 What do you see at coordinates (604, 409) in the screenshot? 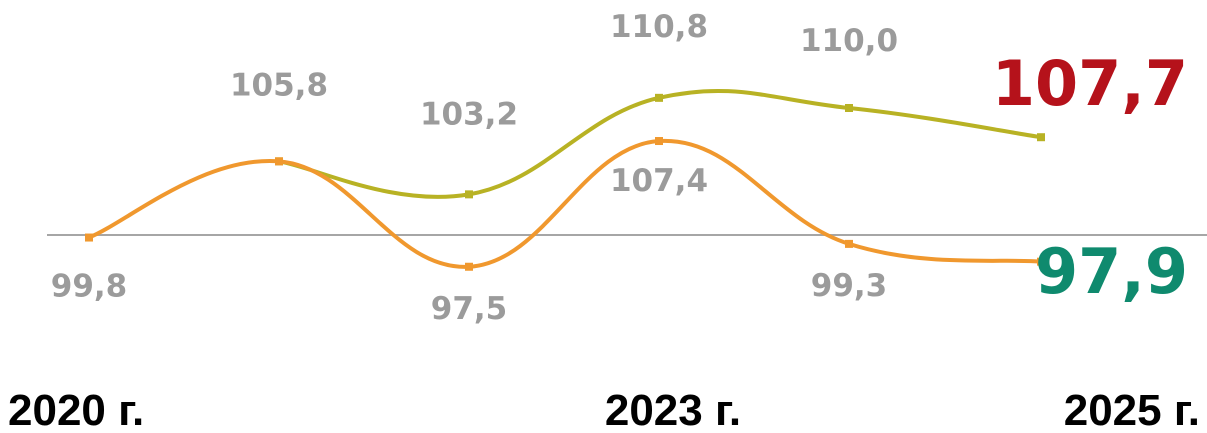
I see `x-axis-tick-labels: 2020 г. 2023 г. 2025 г.` at bounding box center [604, 409].